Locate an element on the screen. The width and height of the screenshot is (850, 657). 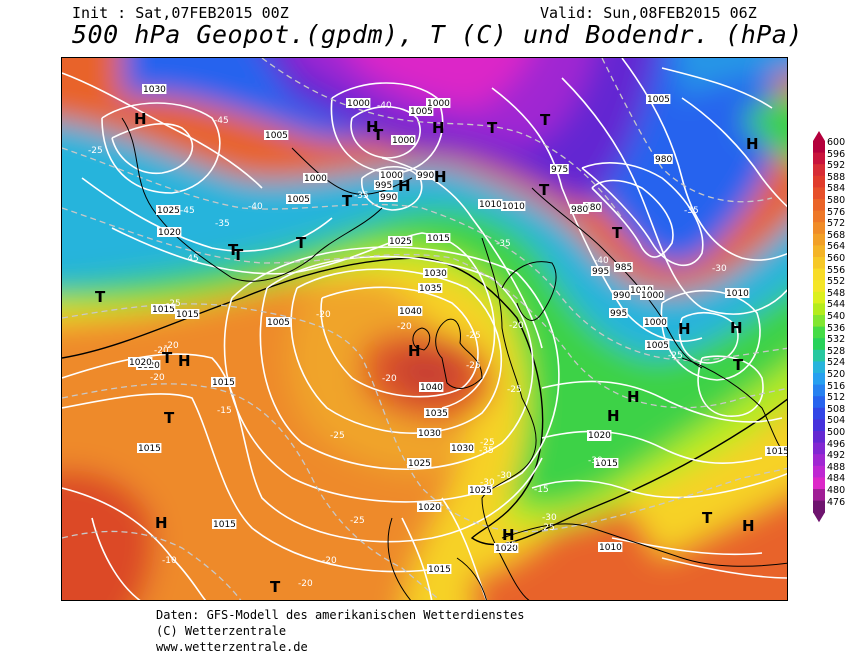
colorbar-bottom-arrow is located at coordinates (819, 517).